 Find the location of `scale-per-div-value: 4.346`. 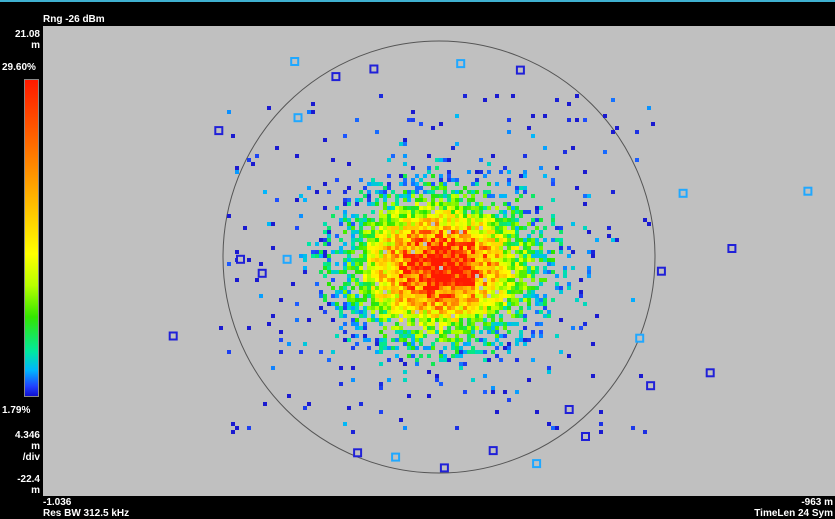

scale-per-div-value: 4.346 is located at coordinates (27, 435).